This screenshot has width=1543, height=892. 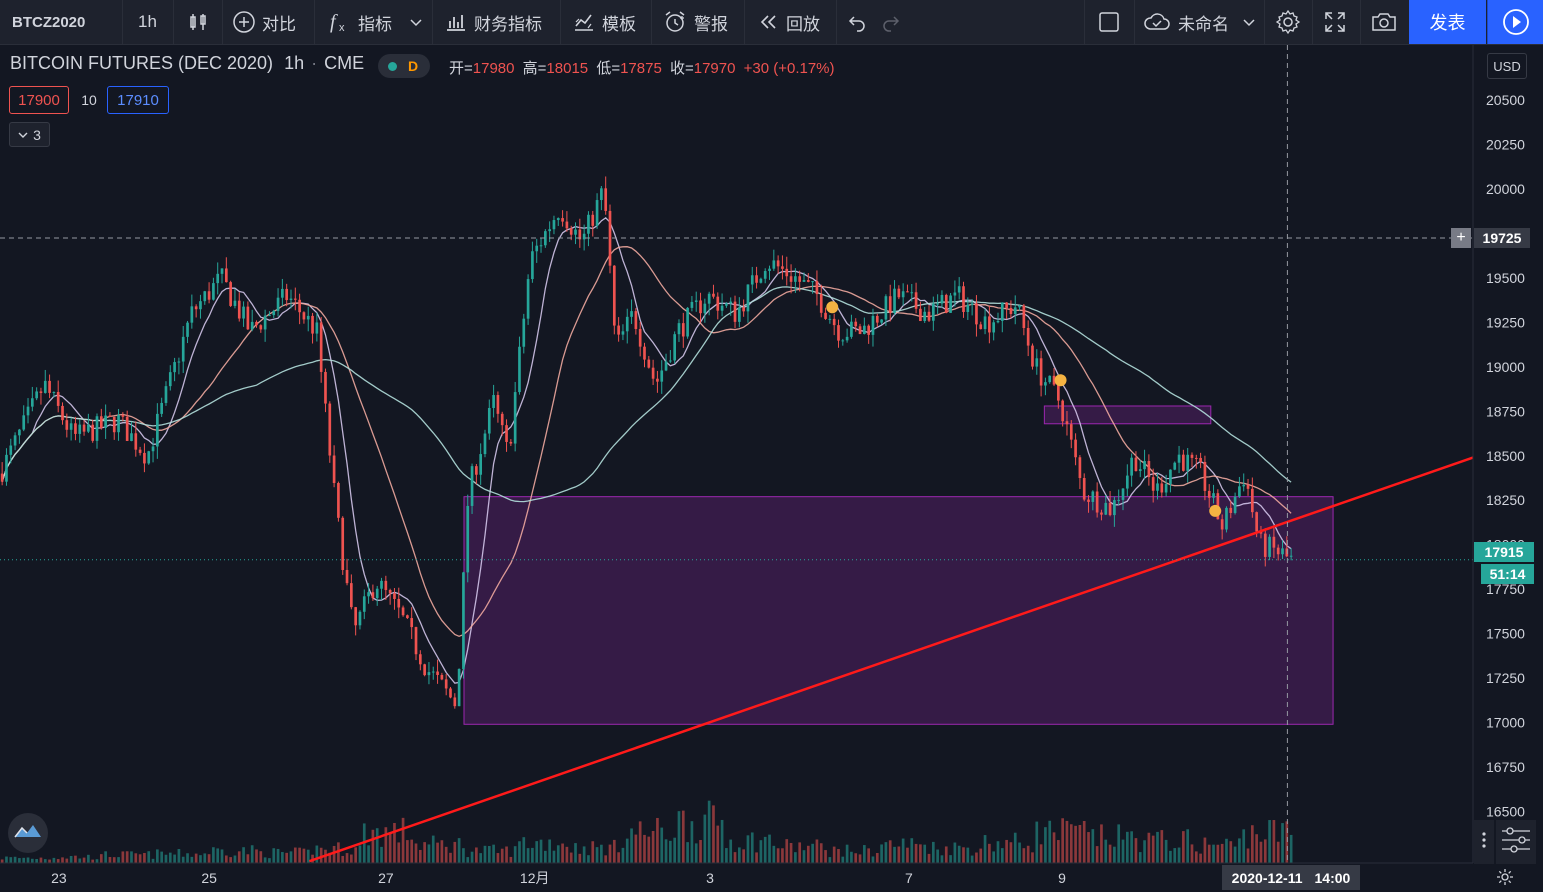 I want to click on symbol-search: BTCZ2020, so click(x=48, y=22).